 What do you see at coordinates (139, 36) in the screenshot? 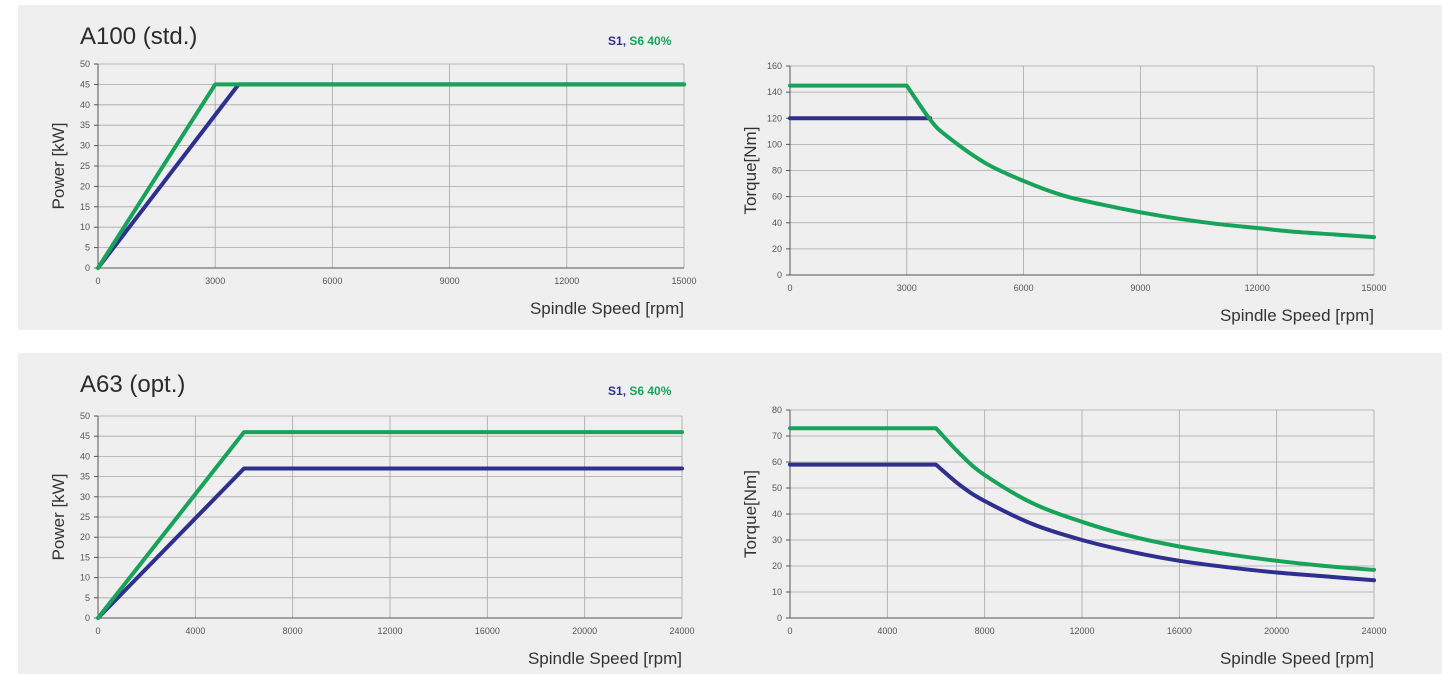
I see `panel-title: A100 (std.)` at bounding box center [139, 36].